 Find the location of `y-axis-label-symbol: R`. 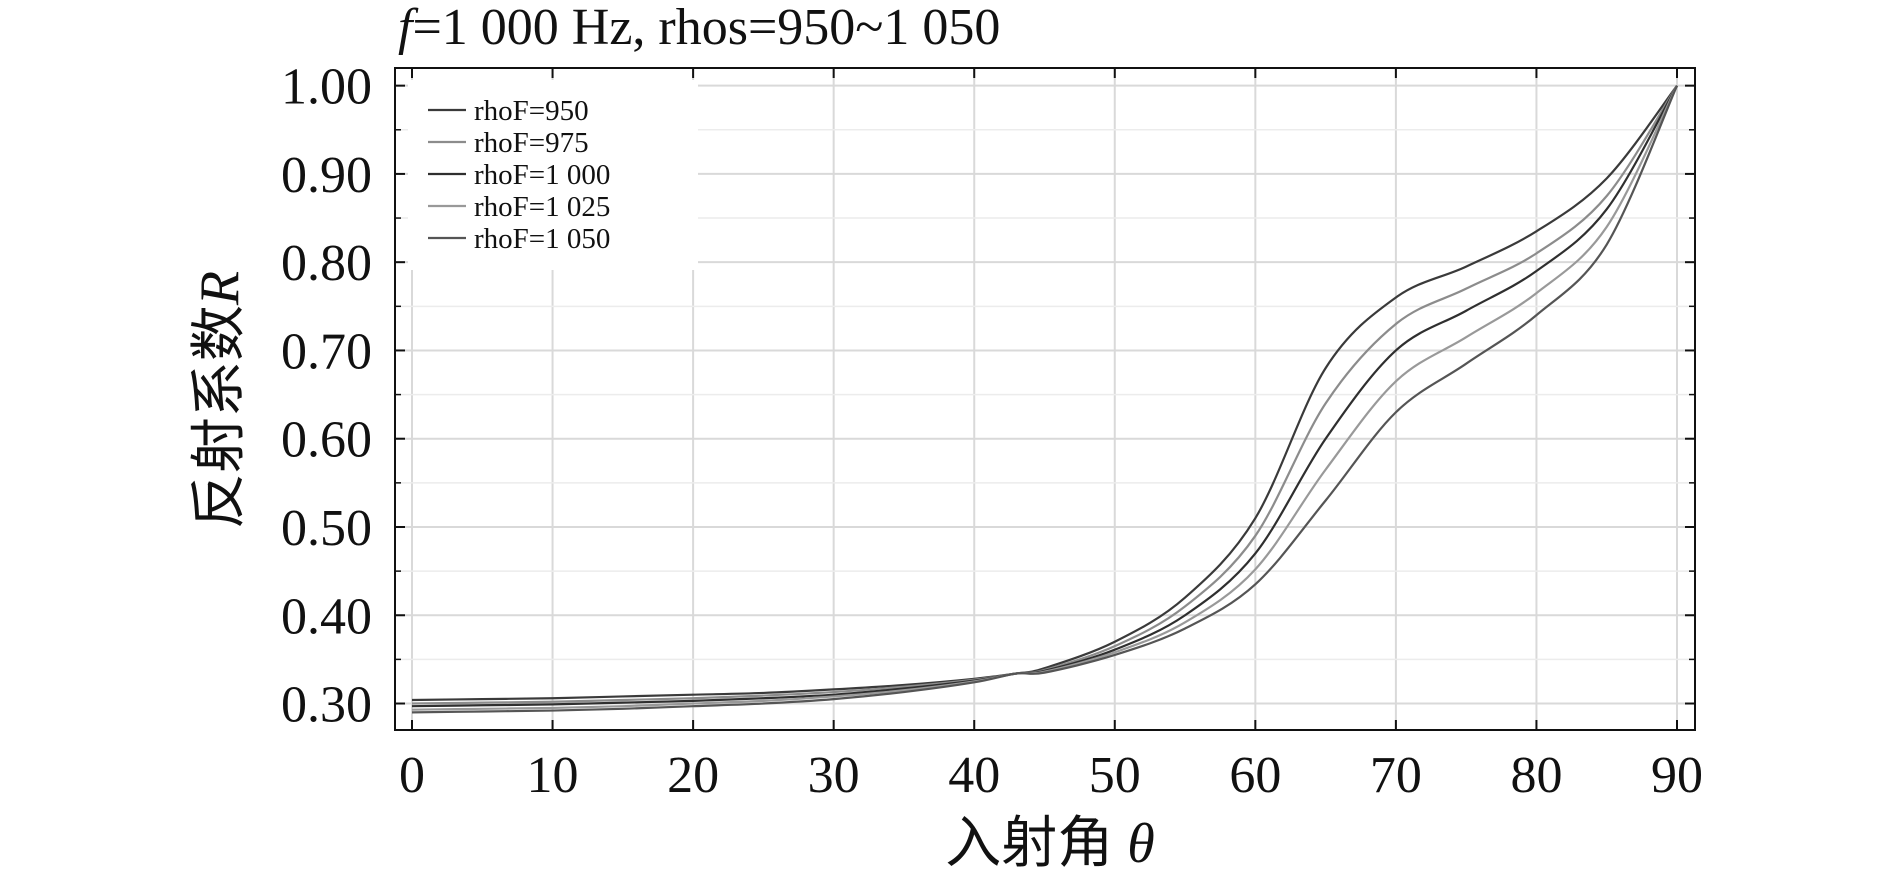

y-axis-label-symbol: R is located at coordinates (220, 288).